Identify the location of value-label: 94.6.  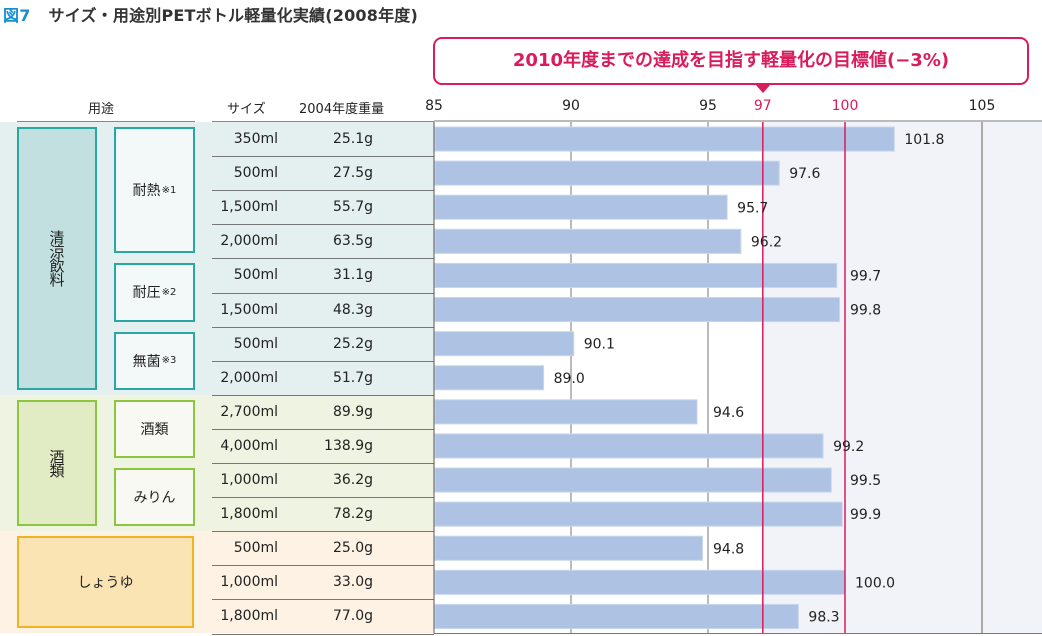
(728, 413).